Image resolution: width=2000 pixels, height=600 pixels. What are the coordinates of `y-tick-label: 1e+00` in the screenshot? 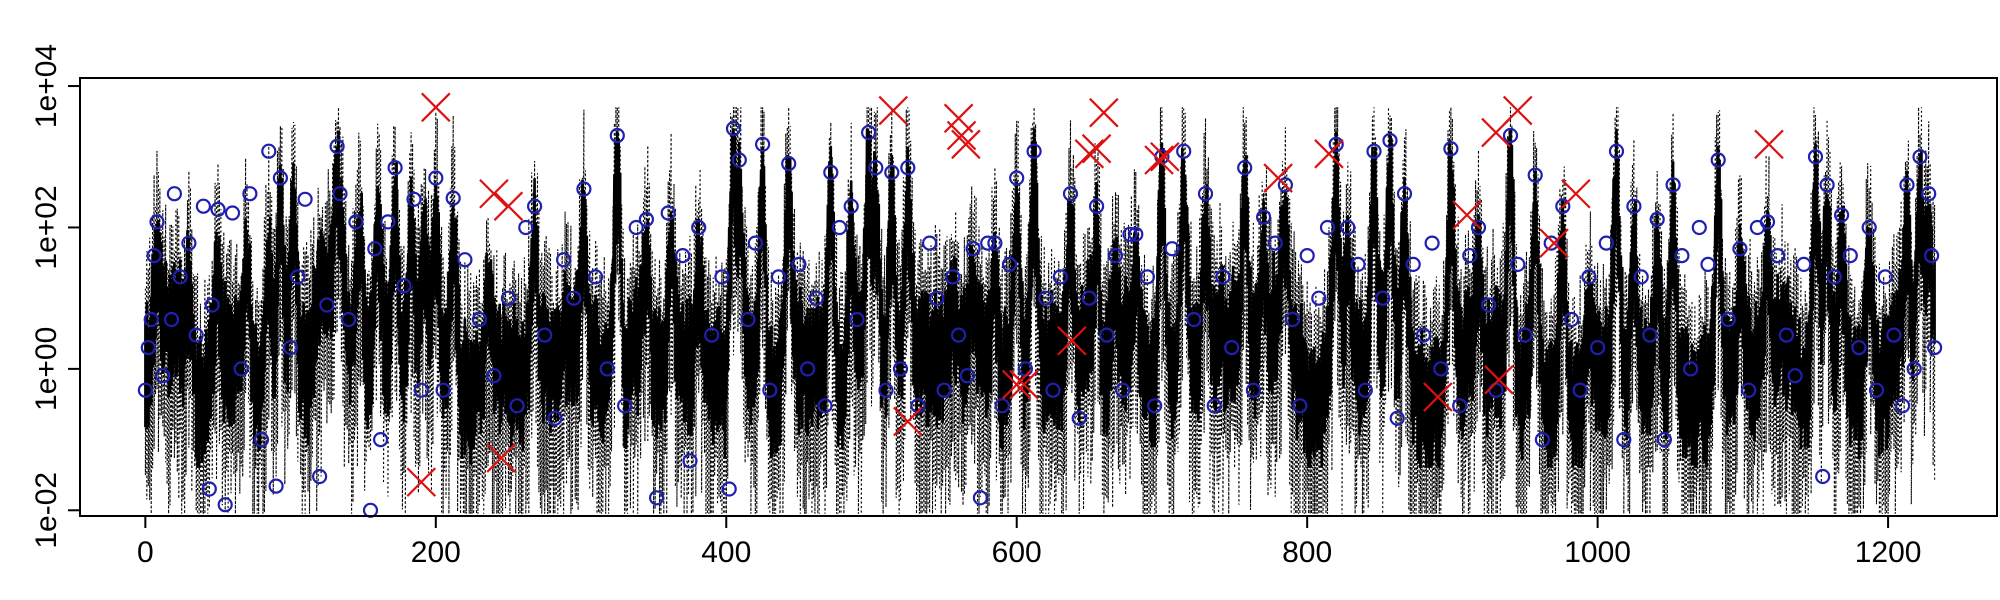 It's located at (46, 369).